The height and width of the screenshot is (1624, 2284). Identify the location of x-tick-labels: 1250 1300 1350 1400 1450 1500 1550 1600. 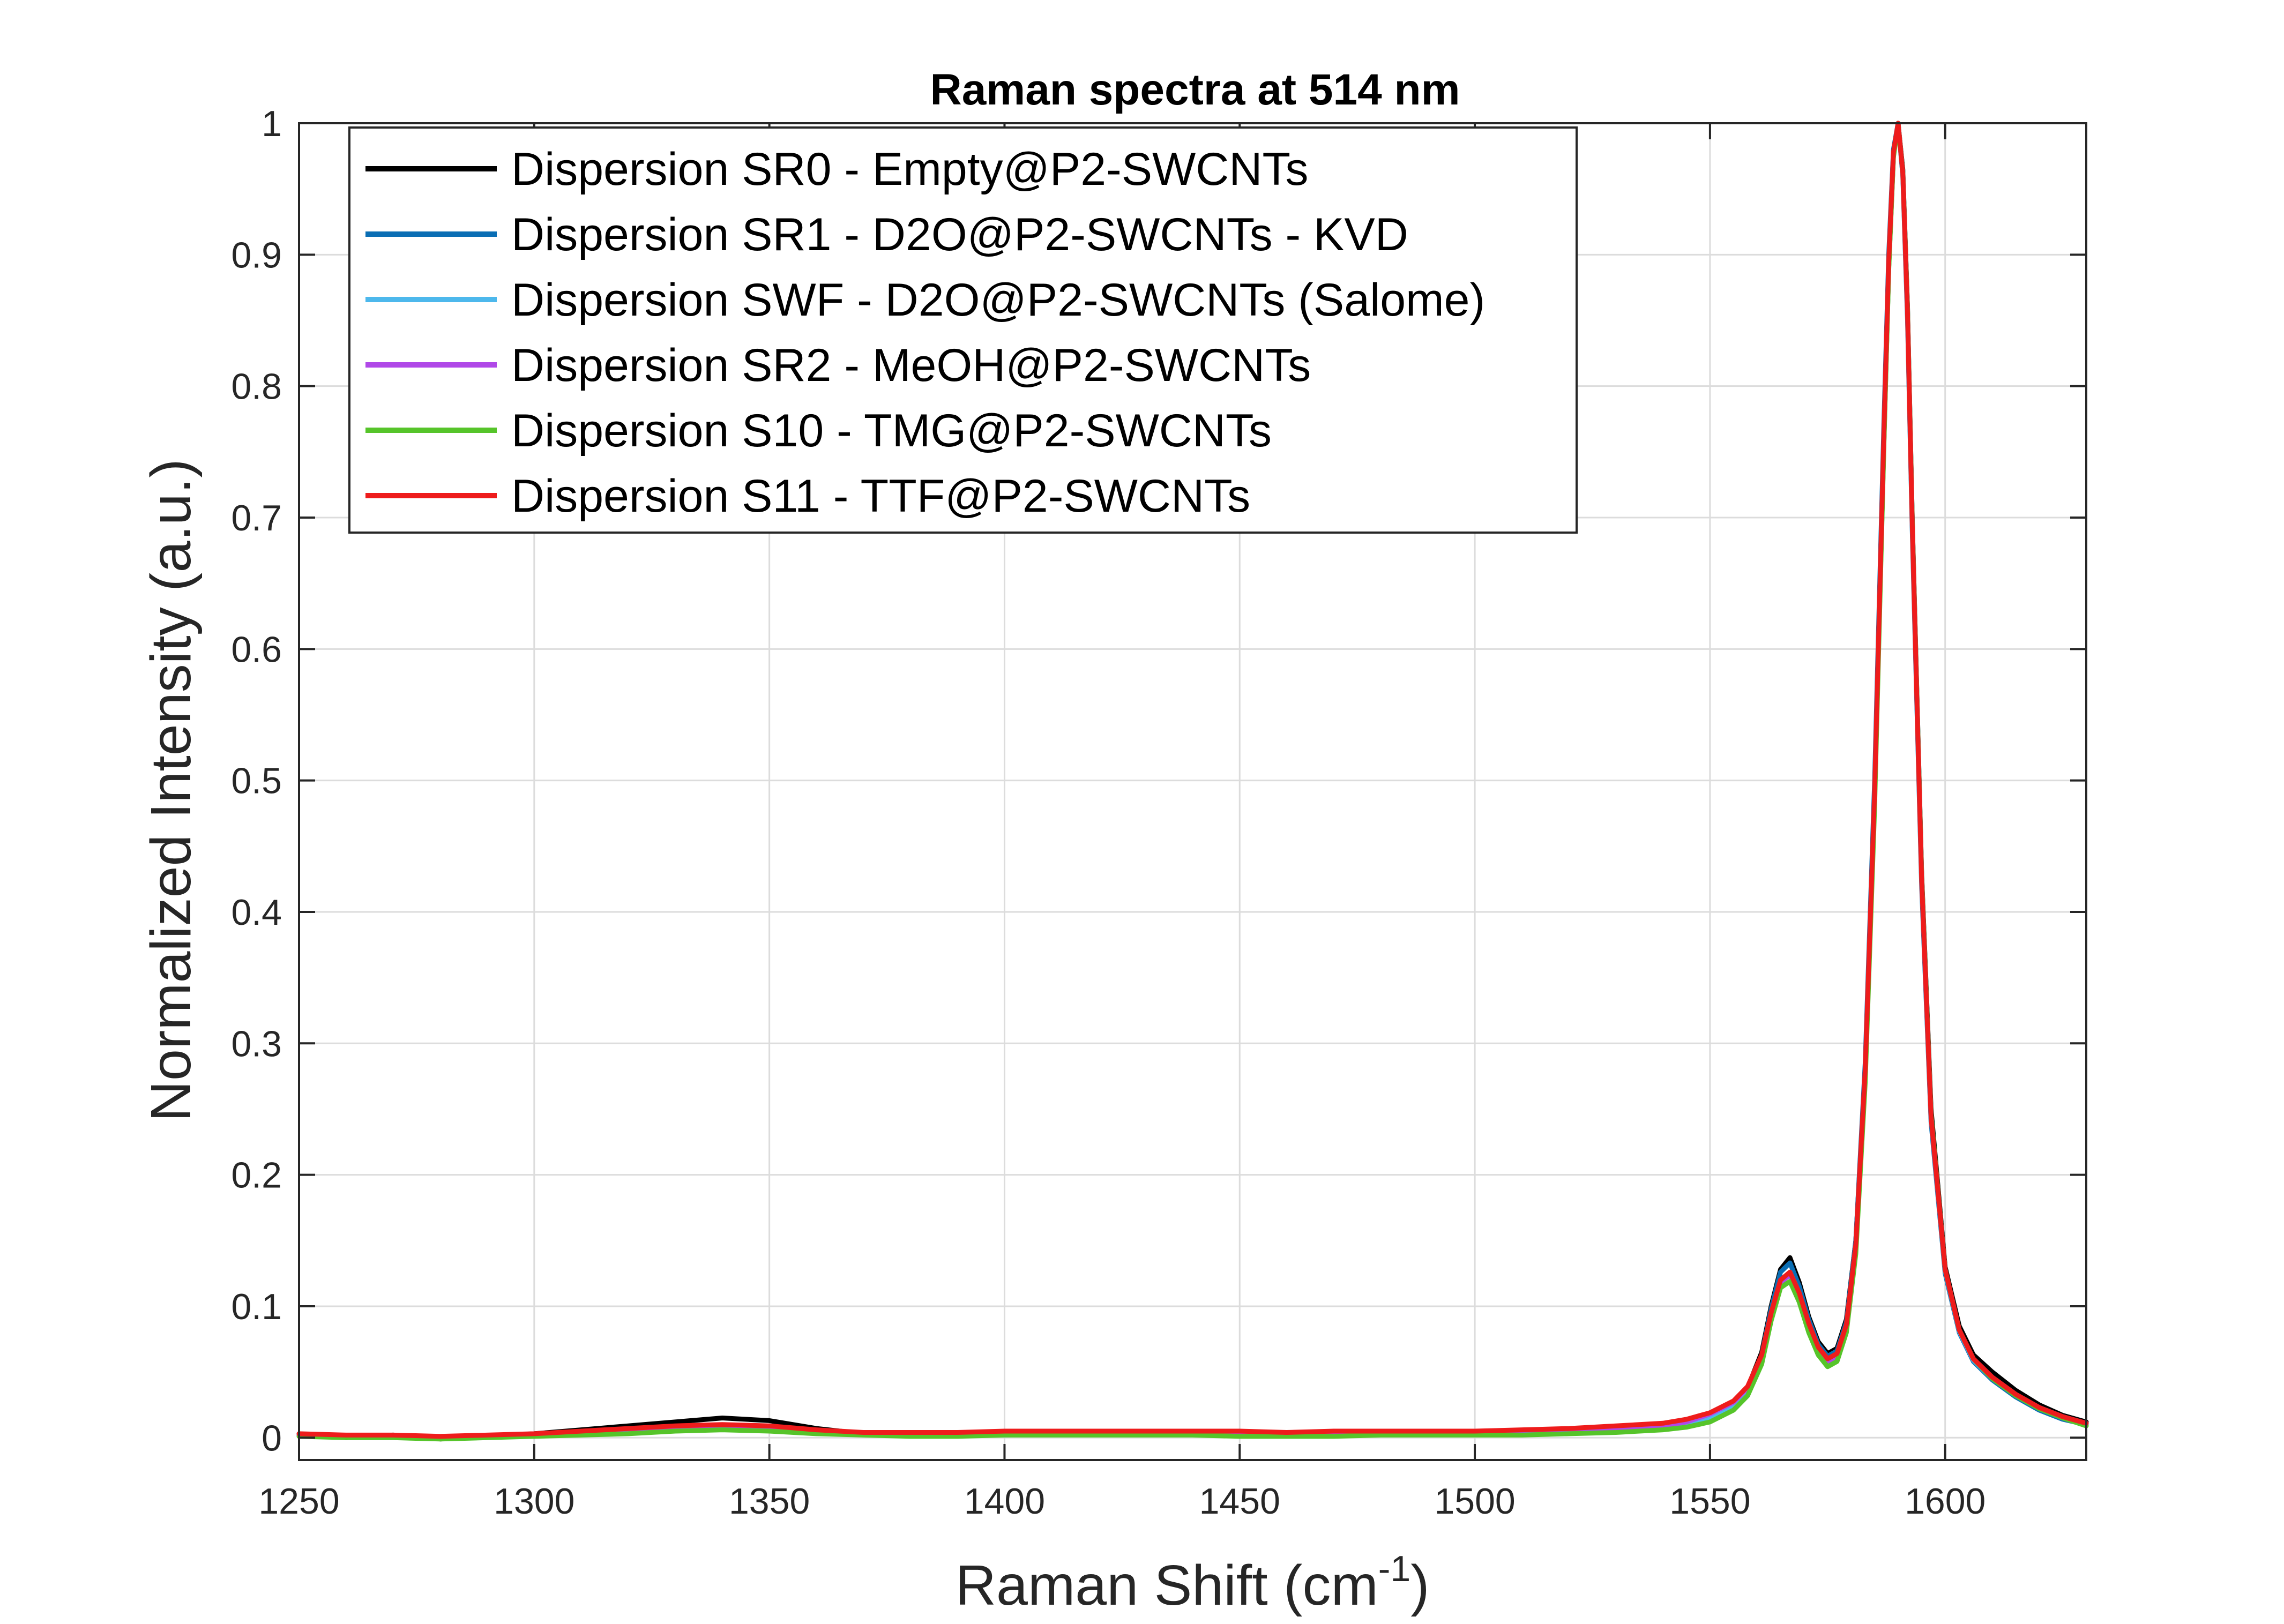
(1122, 1501).